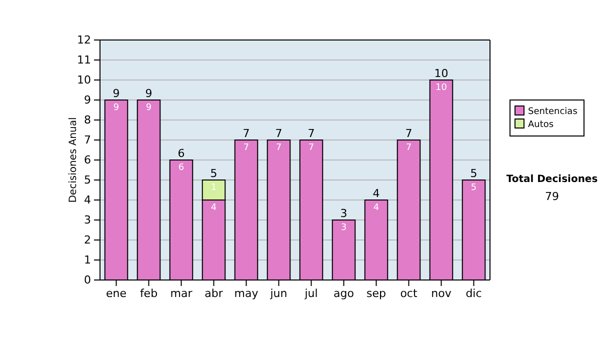 The image size is (600, 340). Describe the element at coordinates (214, 293) in the screenshot. I see `x-tick-label: abr` at that location.